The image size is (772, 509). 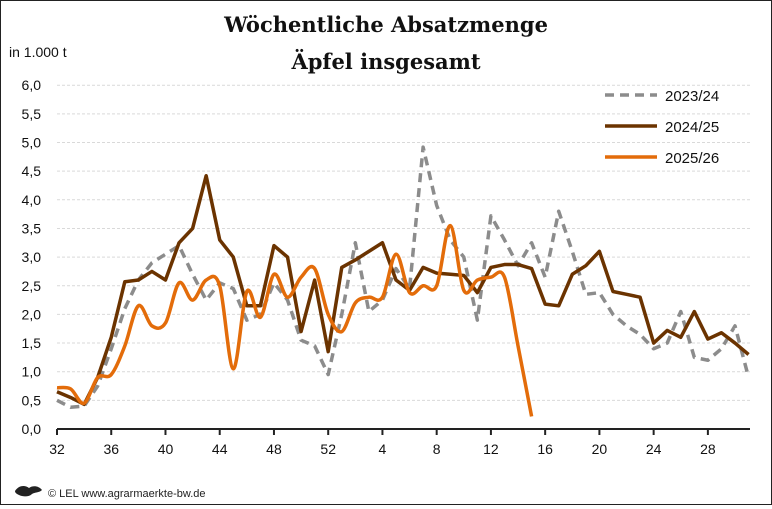 I want to click on y-axis-label: in 1.000 t, so click(x=38, y=52).